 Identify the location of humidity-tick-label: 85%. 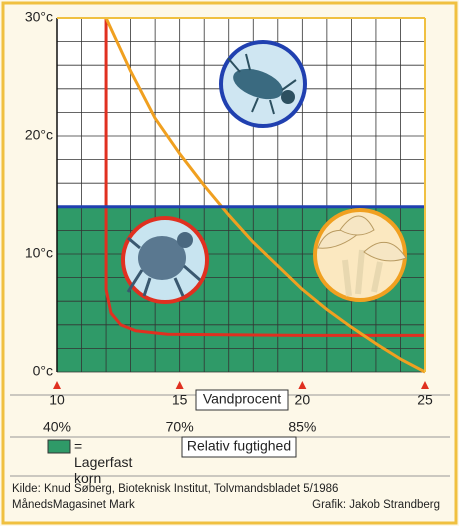
(302, 427).